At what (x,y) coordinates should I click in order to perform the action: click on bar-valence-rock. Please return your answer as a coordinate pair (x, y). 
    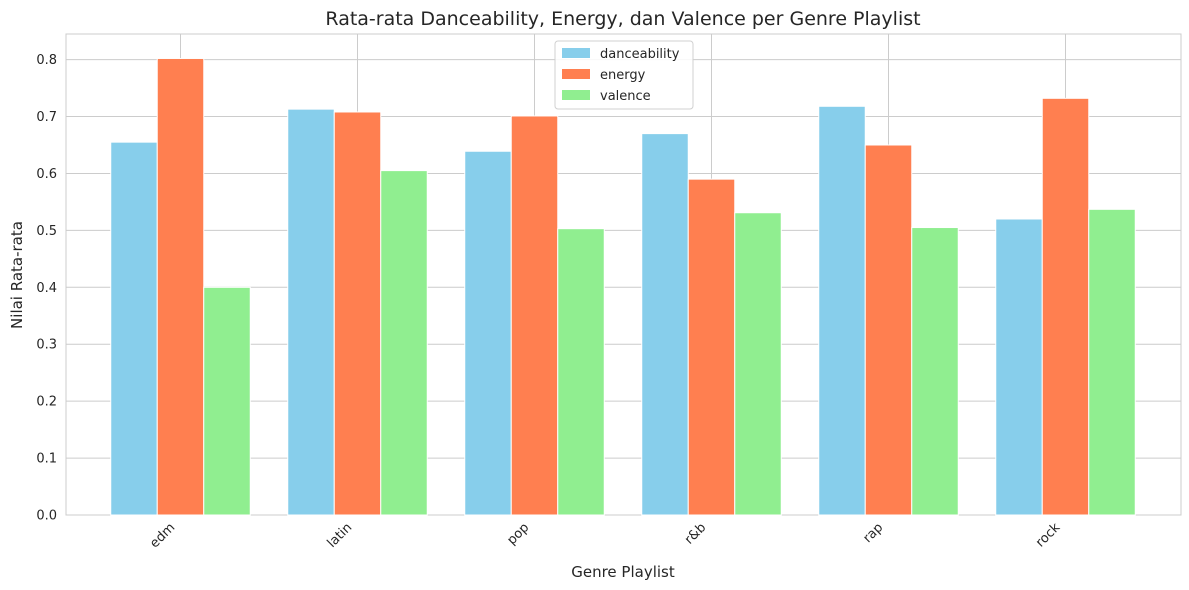
    Looking at the image, I should click on (1112, 362).